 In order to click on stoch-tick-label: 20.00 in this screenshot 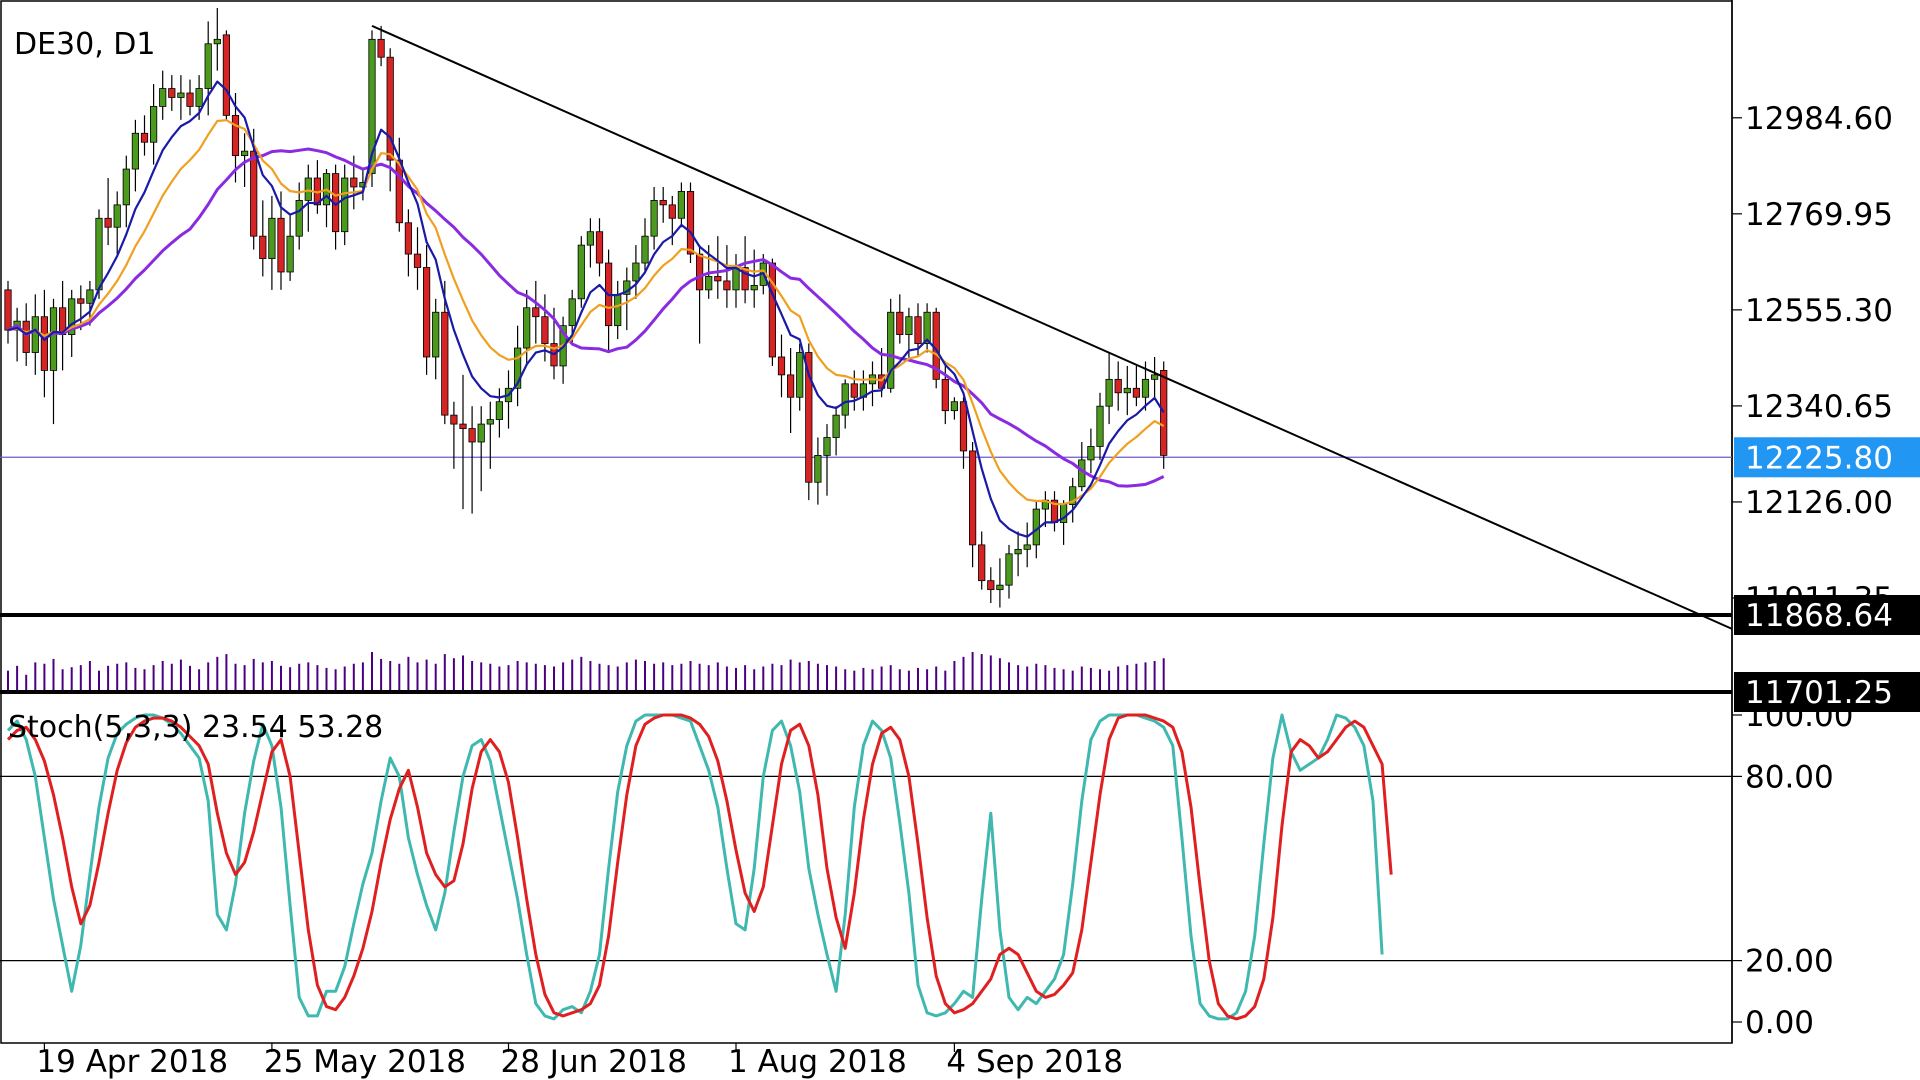, I will do `click(1789, 962)`.